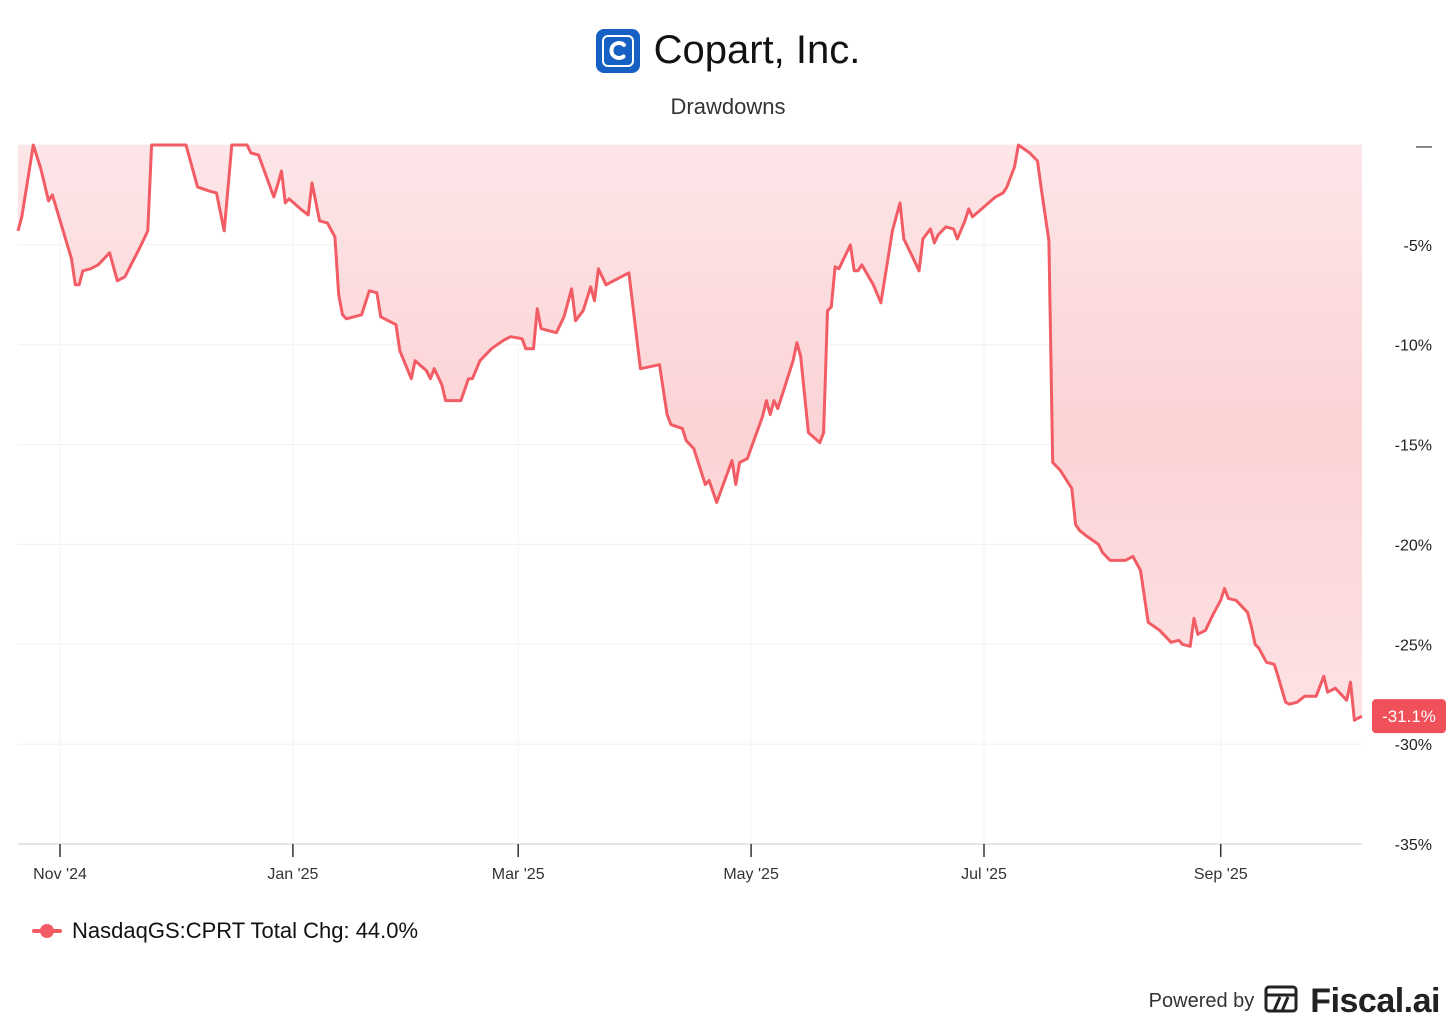 The height and width of the screenshot is (1032, 1456). What do you see at coordinates (1418, 246) in the screenshot?
I see `y-tick-label: -5%` at bounding box center [1418, 246].